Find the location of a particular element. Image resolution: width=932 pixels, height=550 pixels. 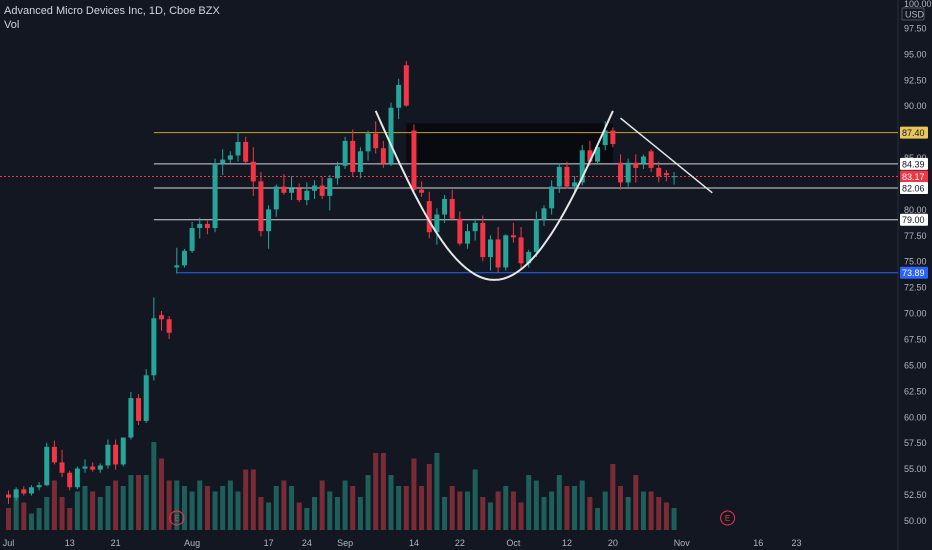

level-tag-label: 87.40 is located at coordinates (913, 133).